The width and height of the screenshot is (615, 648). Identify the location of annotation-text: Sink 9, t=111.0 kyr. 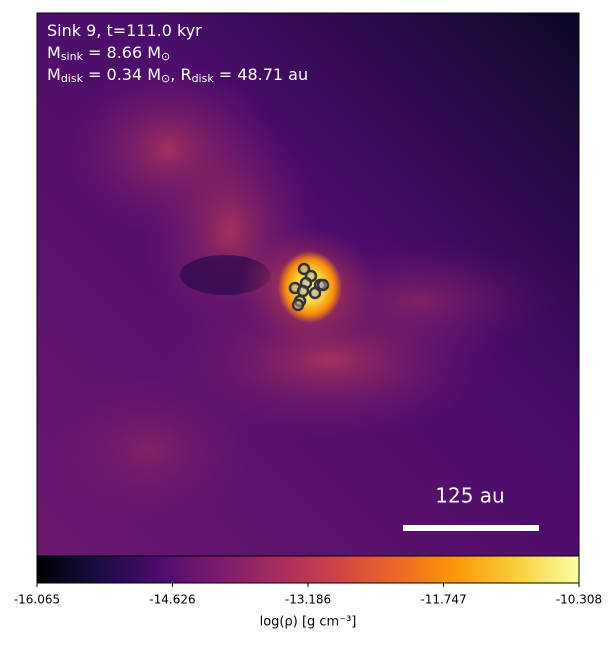
(124, 30).